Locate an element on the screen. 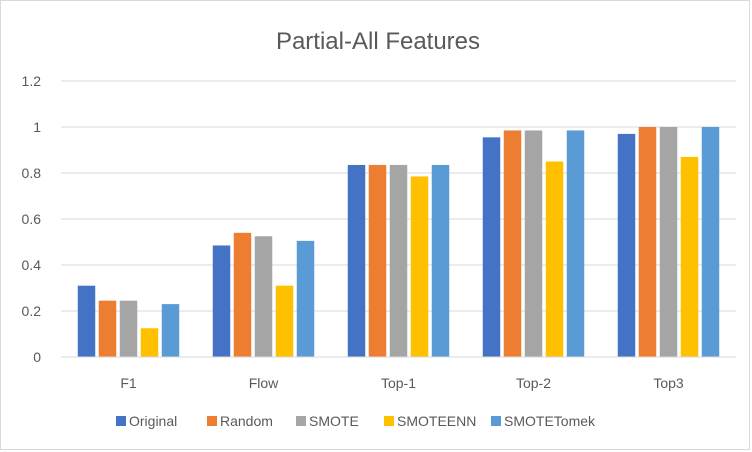 This screenshot has width=752, height=452. x-tick-label: F1 is located at coordinates (128, 383).